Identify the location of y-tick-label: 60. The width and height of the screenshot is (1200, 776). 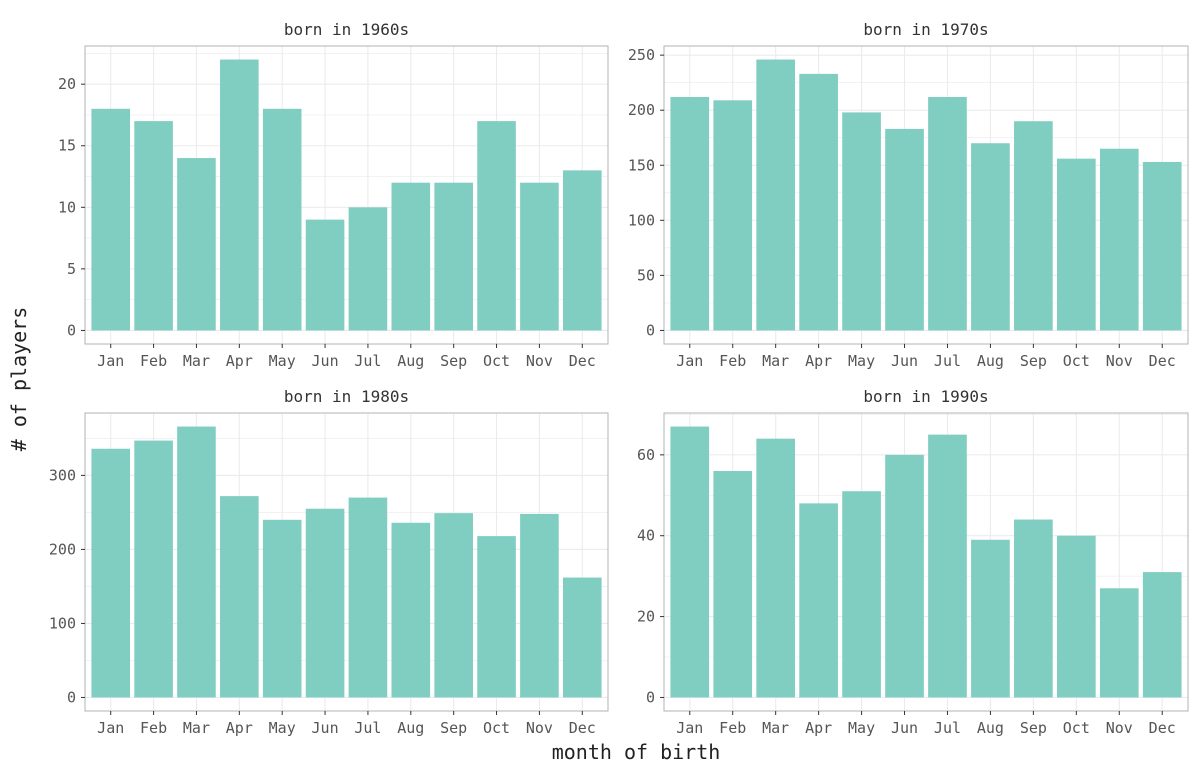
(646, 455).